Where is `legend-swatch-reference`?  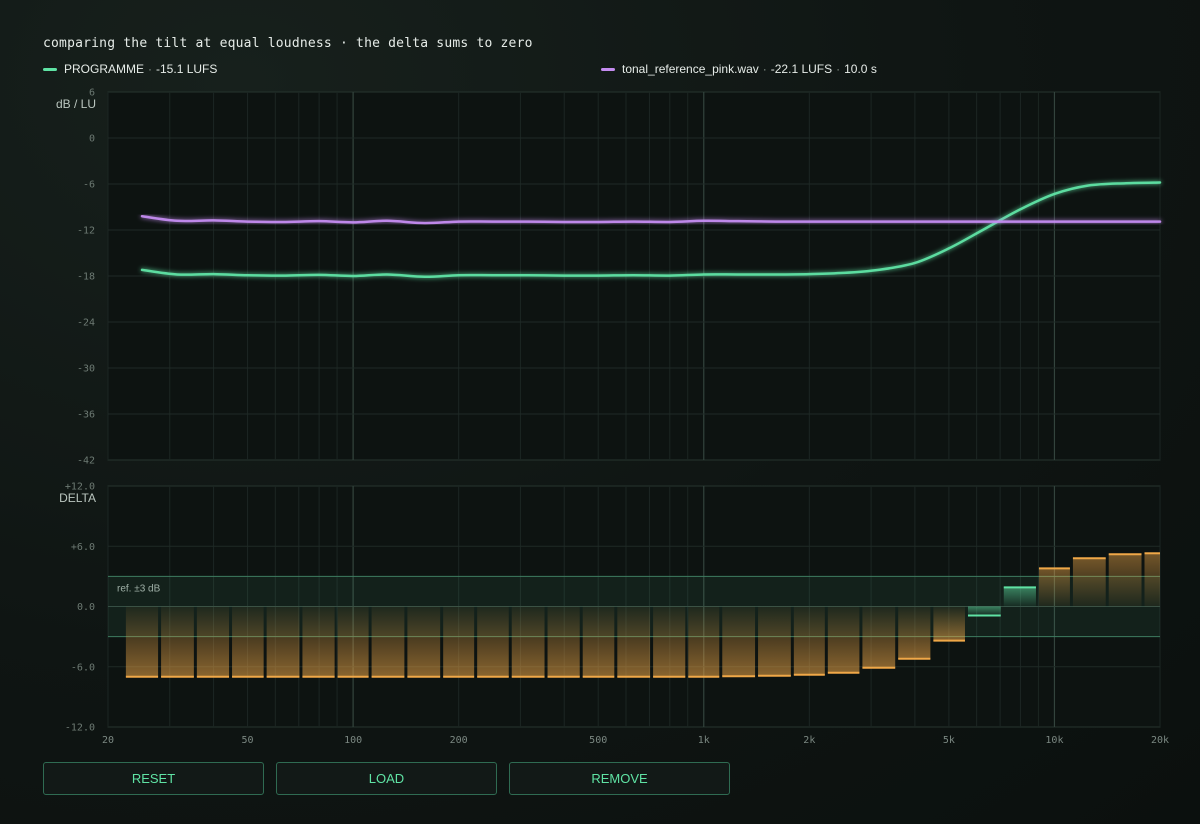 legend-swatch-reference is located at coordinates (608, 69).